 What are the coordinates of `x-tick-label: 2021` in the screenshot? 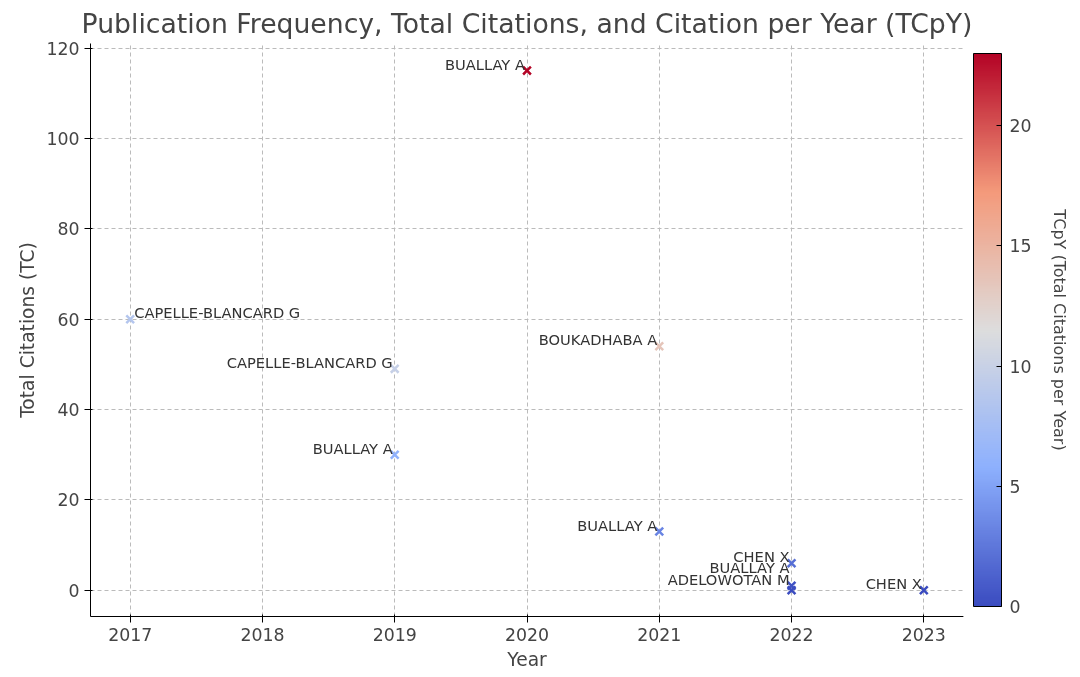 It's located at (659, 634).